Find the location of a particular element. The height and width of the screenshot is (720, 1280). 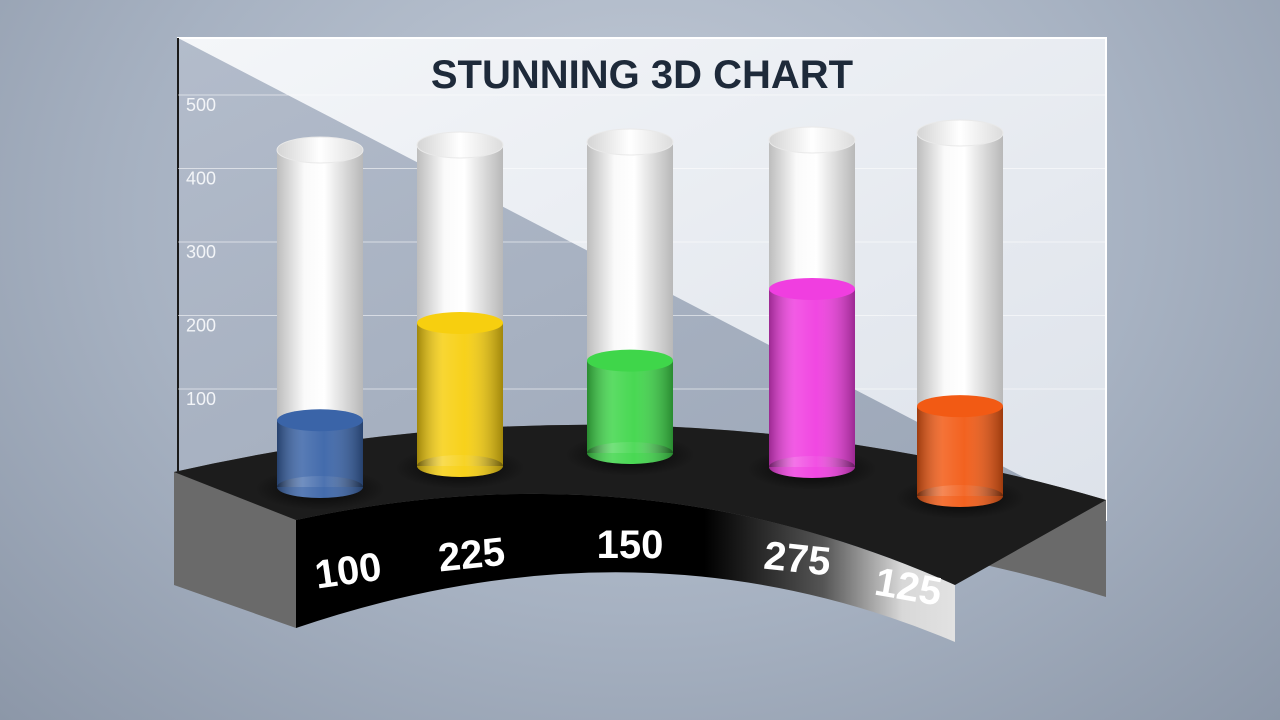

value-label: 275 is located at coordinates (797, 559).